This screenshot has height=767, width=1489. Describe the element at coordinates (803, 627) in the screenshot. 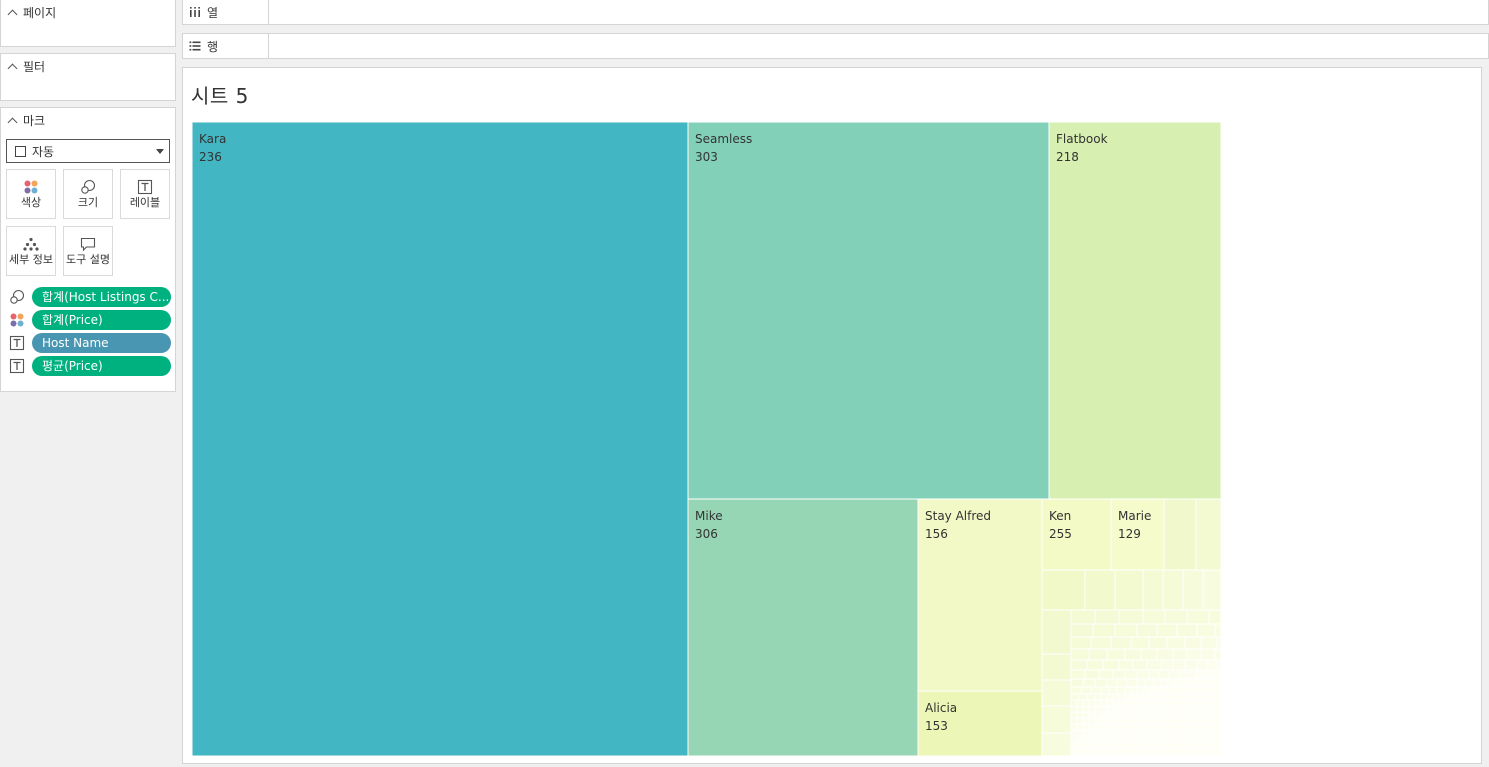

I see `treemap-cell-mike` at that location.